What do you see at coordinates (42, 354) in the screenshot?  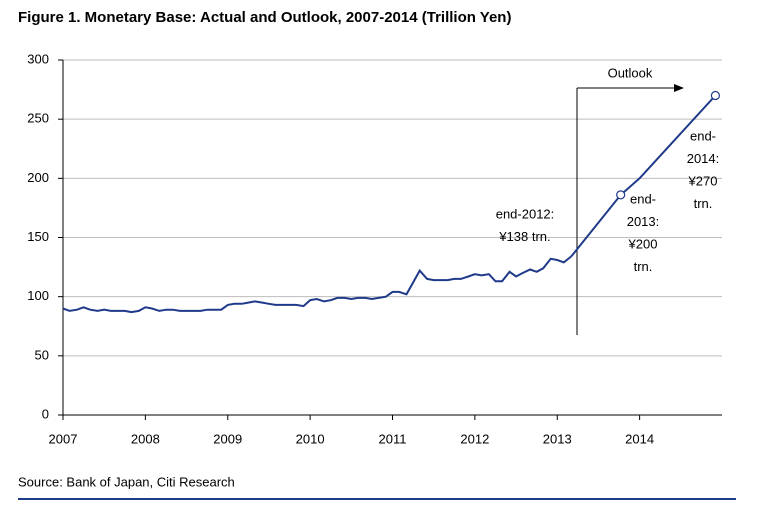 I see `y-tick-label: 50` at bounding box center [42, 354].